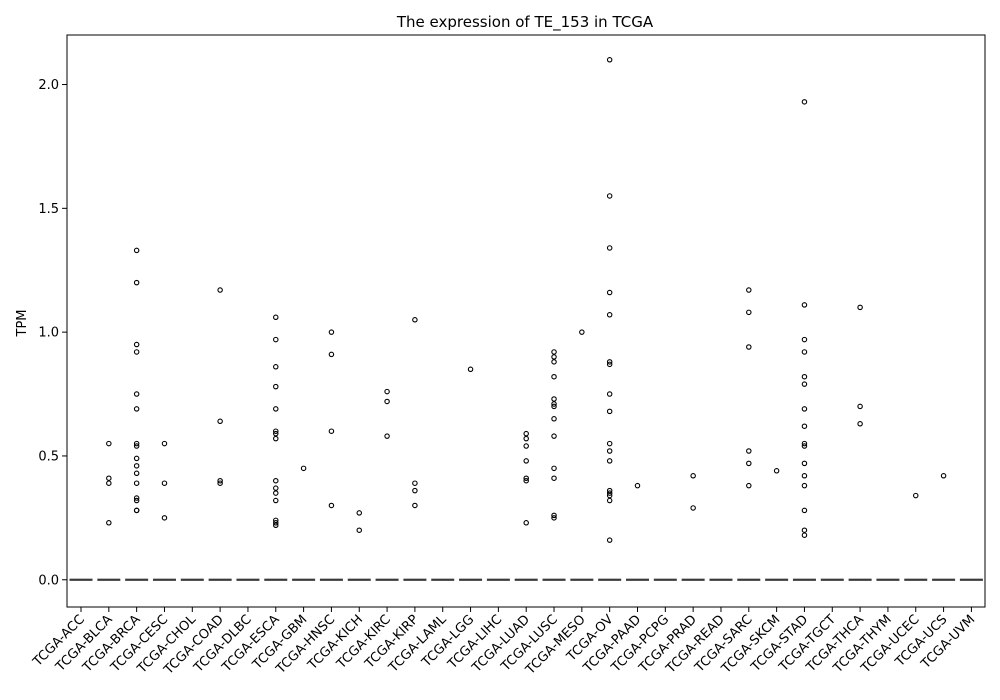 Image resolution: width=1000 pixels, height=700 pixels. What do you see at coordinates (22, 324) in the screenshot?
I see `y-axis-label: TPM` at bounding box center [22, 324].